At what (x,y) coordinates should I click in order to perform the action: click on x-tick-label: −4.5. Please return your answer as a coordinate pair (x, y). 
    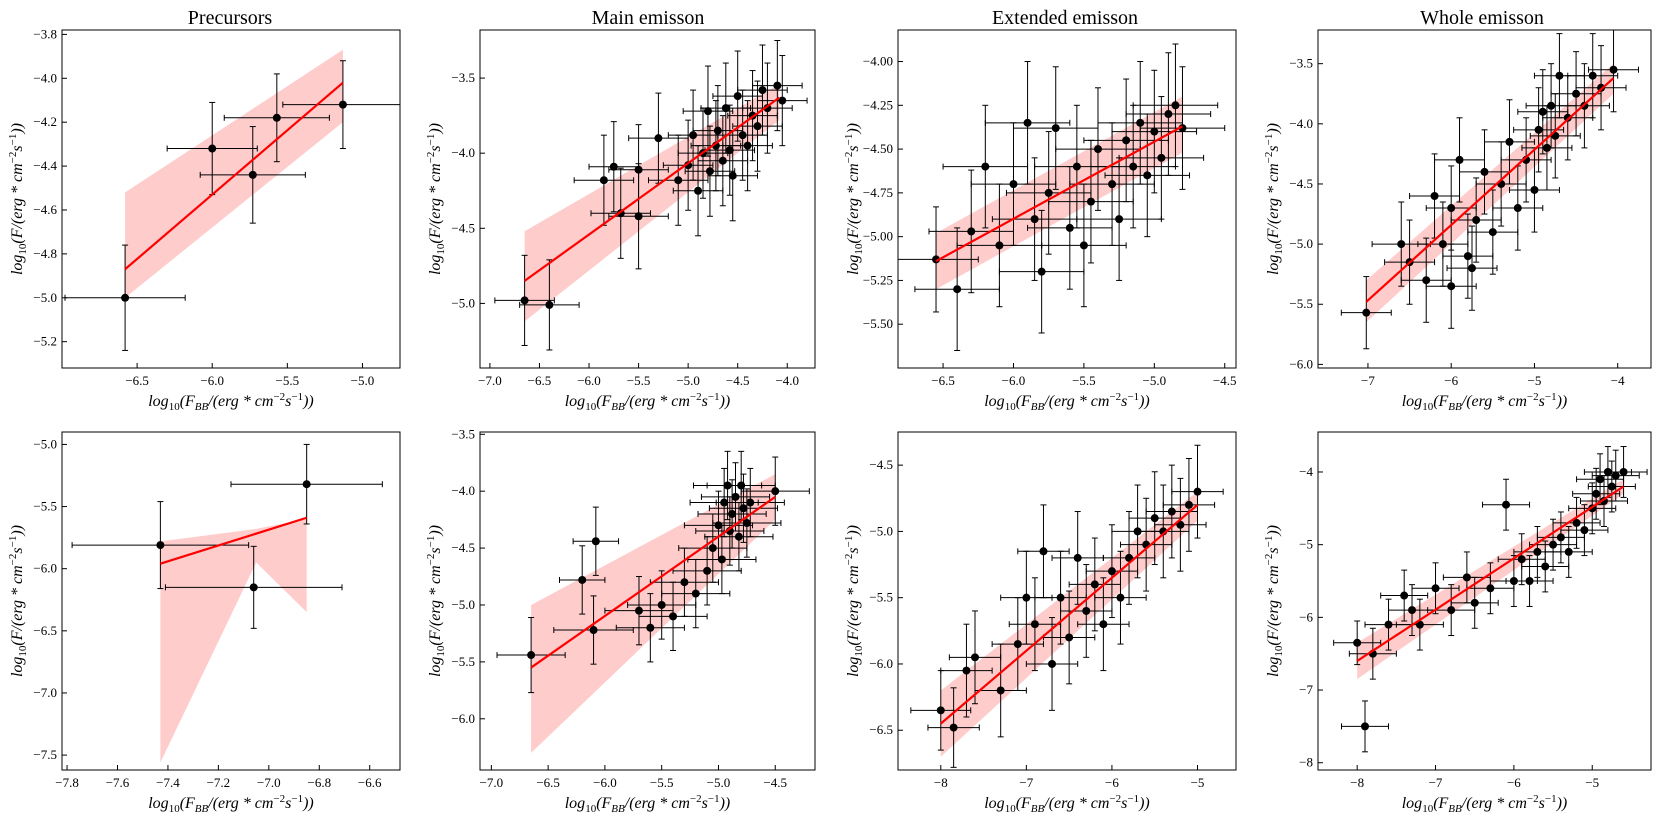
    Looking at the image, I should click on (1225, 380).